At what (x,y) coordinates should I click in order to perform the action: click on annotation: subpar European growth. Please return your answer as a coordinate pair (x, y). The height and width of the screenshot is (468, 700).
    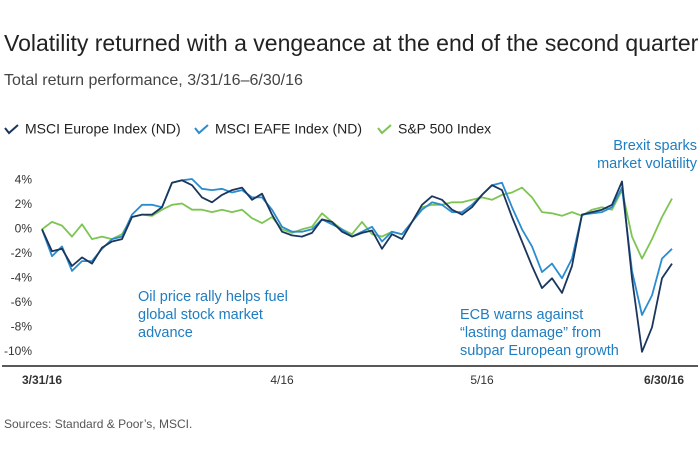
    Looking at the image, I should click on (539, 351).